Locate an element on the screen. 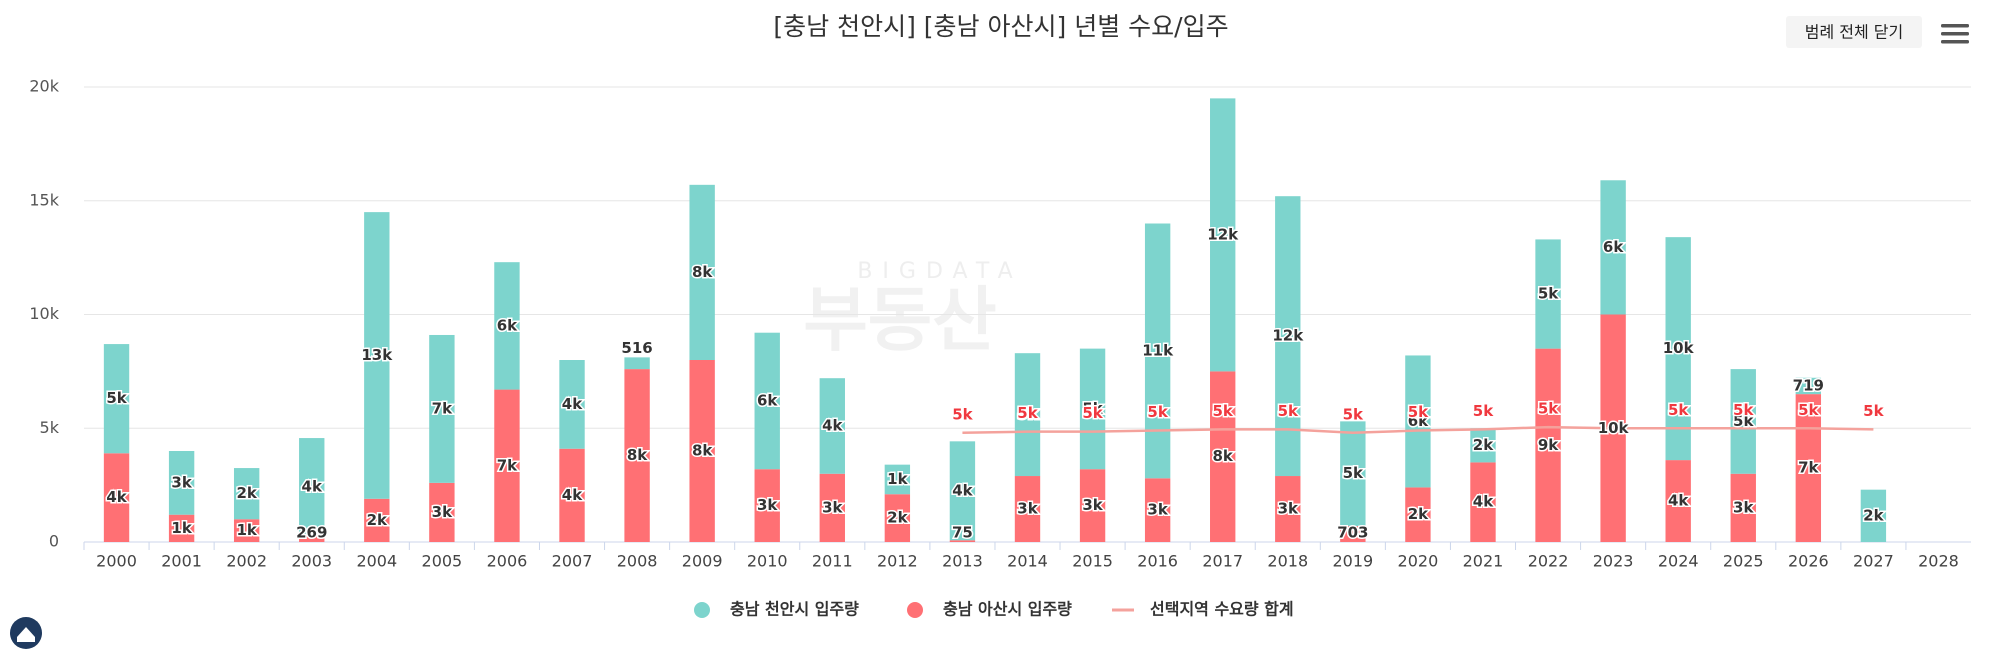 The height and width of the screenshot is (656, 2000). site-logo is located at coordinates (26, 633).